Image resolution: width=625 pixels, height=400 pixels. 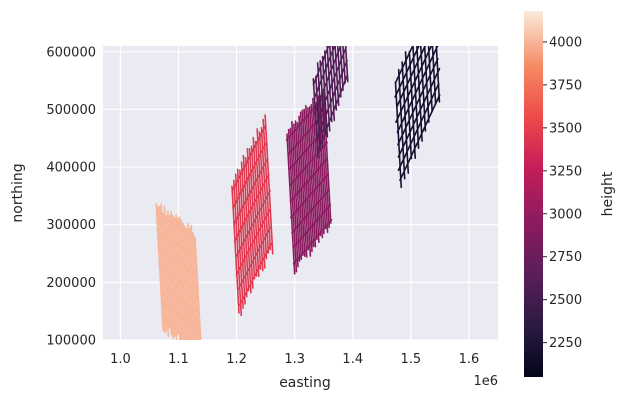 What do you see at coordinates (608, 193) in the screenshot?
I see `colorbar-label: height` at bounding box center [608, 193].